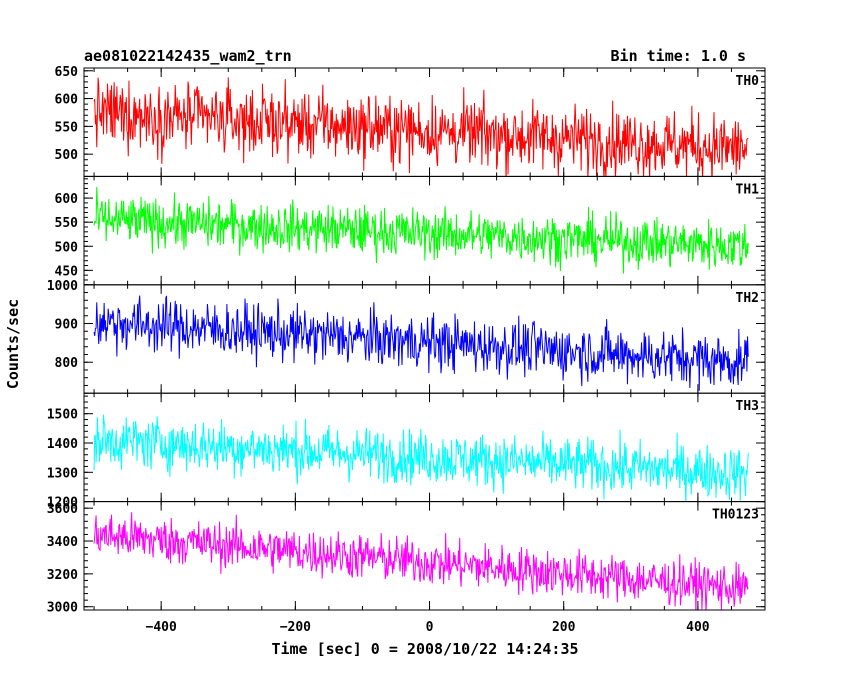 Image resolution: width=850 pixels, height=680 pixels. What do you see at coordinates (421, 343) in the screenshot?
I see `series-line-th2` at bounding box center [421, 343].